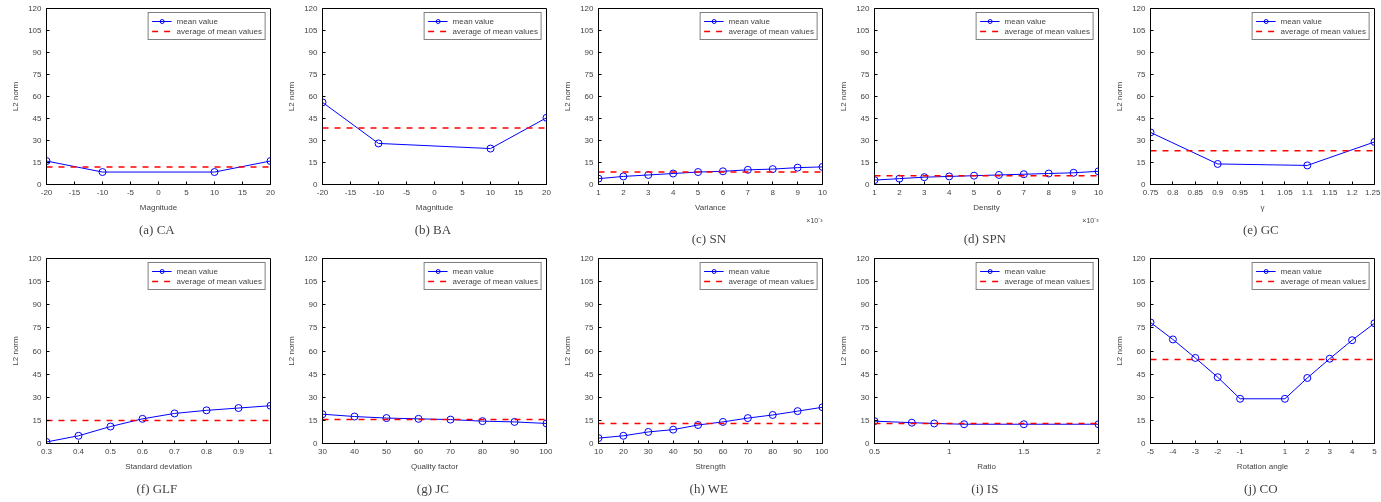 This screenshot has height=502, width=1381. I want to click on x-tick-label: 9, so click(798, 192).